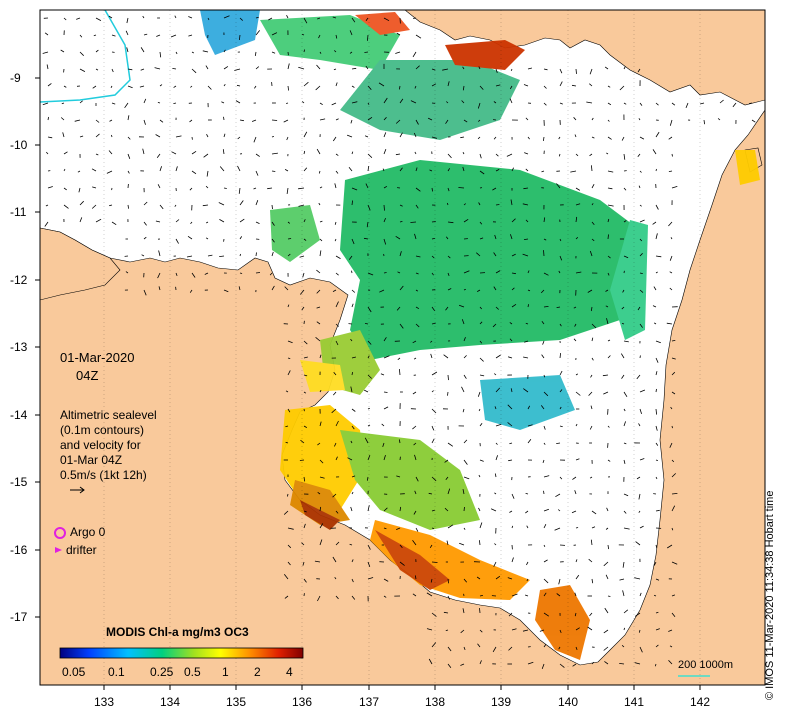 This screenshot has height=716, width=792. Describe the element at coordinates (88, 532) in the screenshot. I see `argo-label: Argo 0` at that location.